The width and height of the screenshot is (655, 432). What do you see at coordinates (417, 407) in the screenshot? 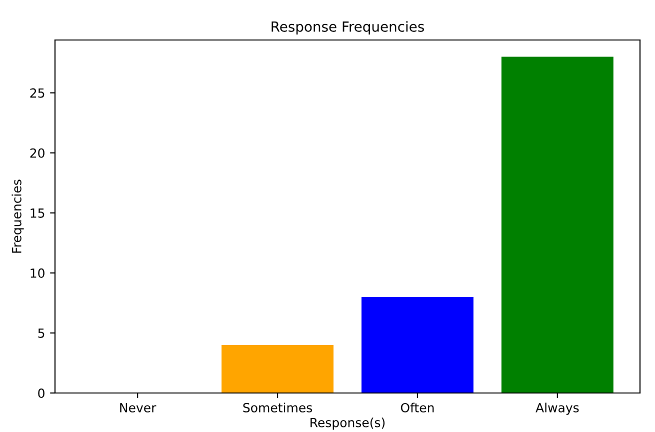
I see `x-tick-label: Often` at bounding box center [417, 407].